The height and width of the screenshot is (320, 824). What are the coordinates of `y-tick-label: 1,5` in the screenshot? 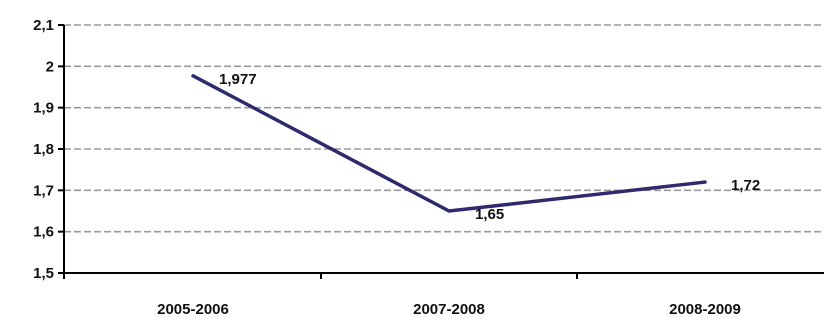 It's located at (43, 273).